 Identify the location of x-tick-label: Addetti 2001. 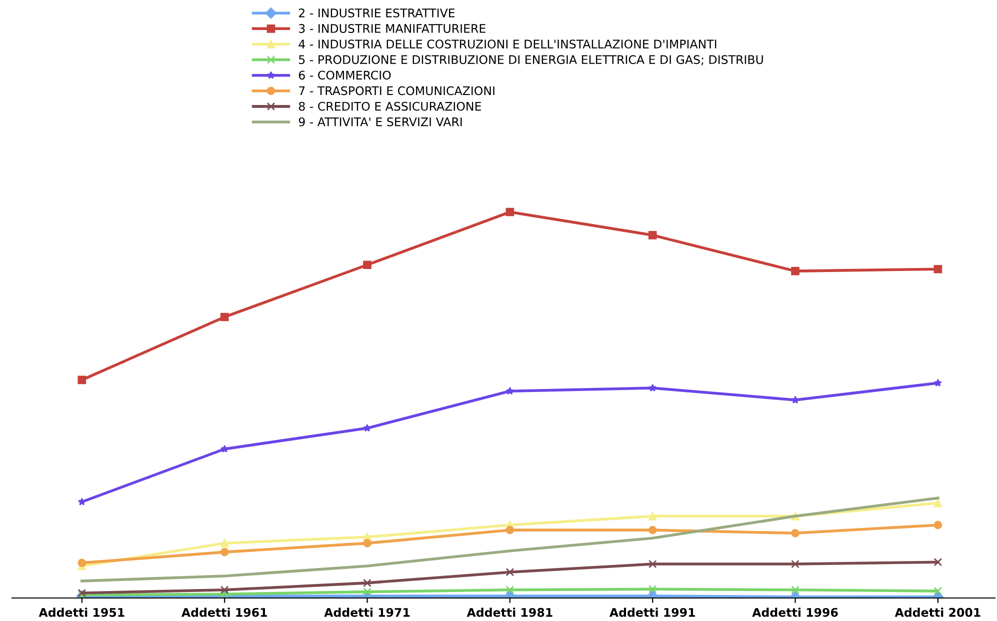
(937, 612).